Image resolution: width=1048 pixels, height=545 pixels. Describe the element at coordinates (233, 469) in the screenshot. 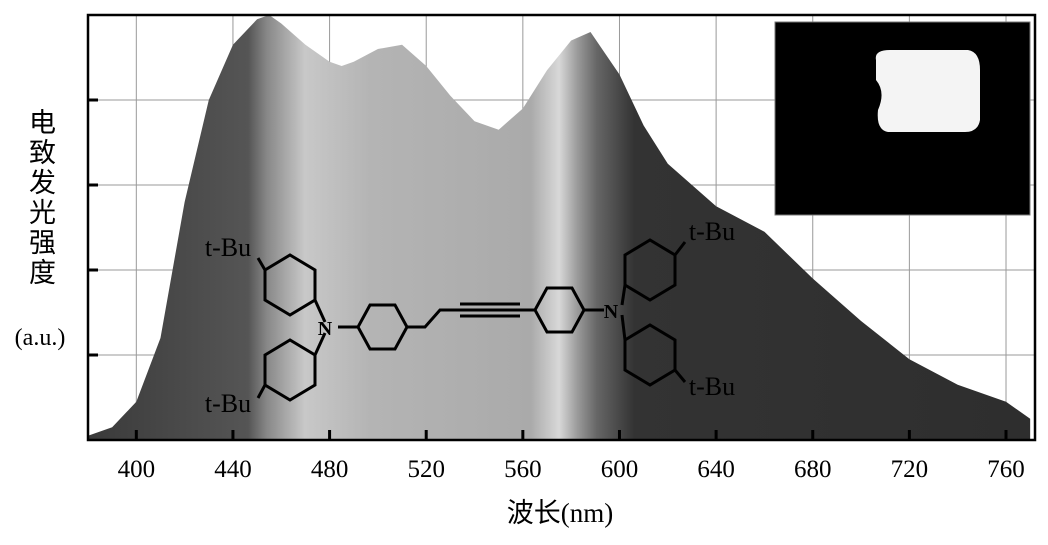

I see `x-tick-label: 440` at that location.